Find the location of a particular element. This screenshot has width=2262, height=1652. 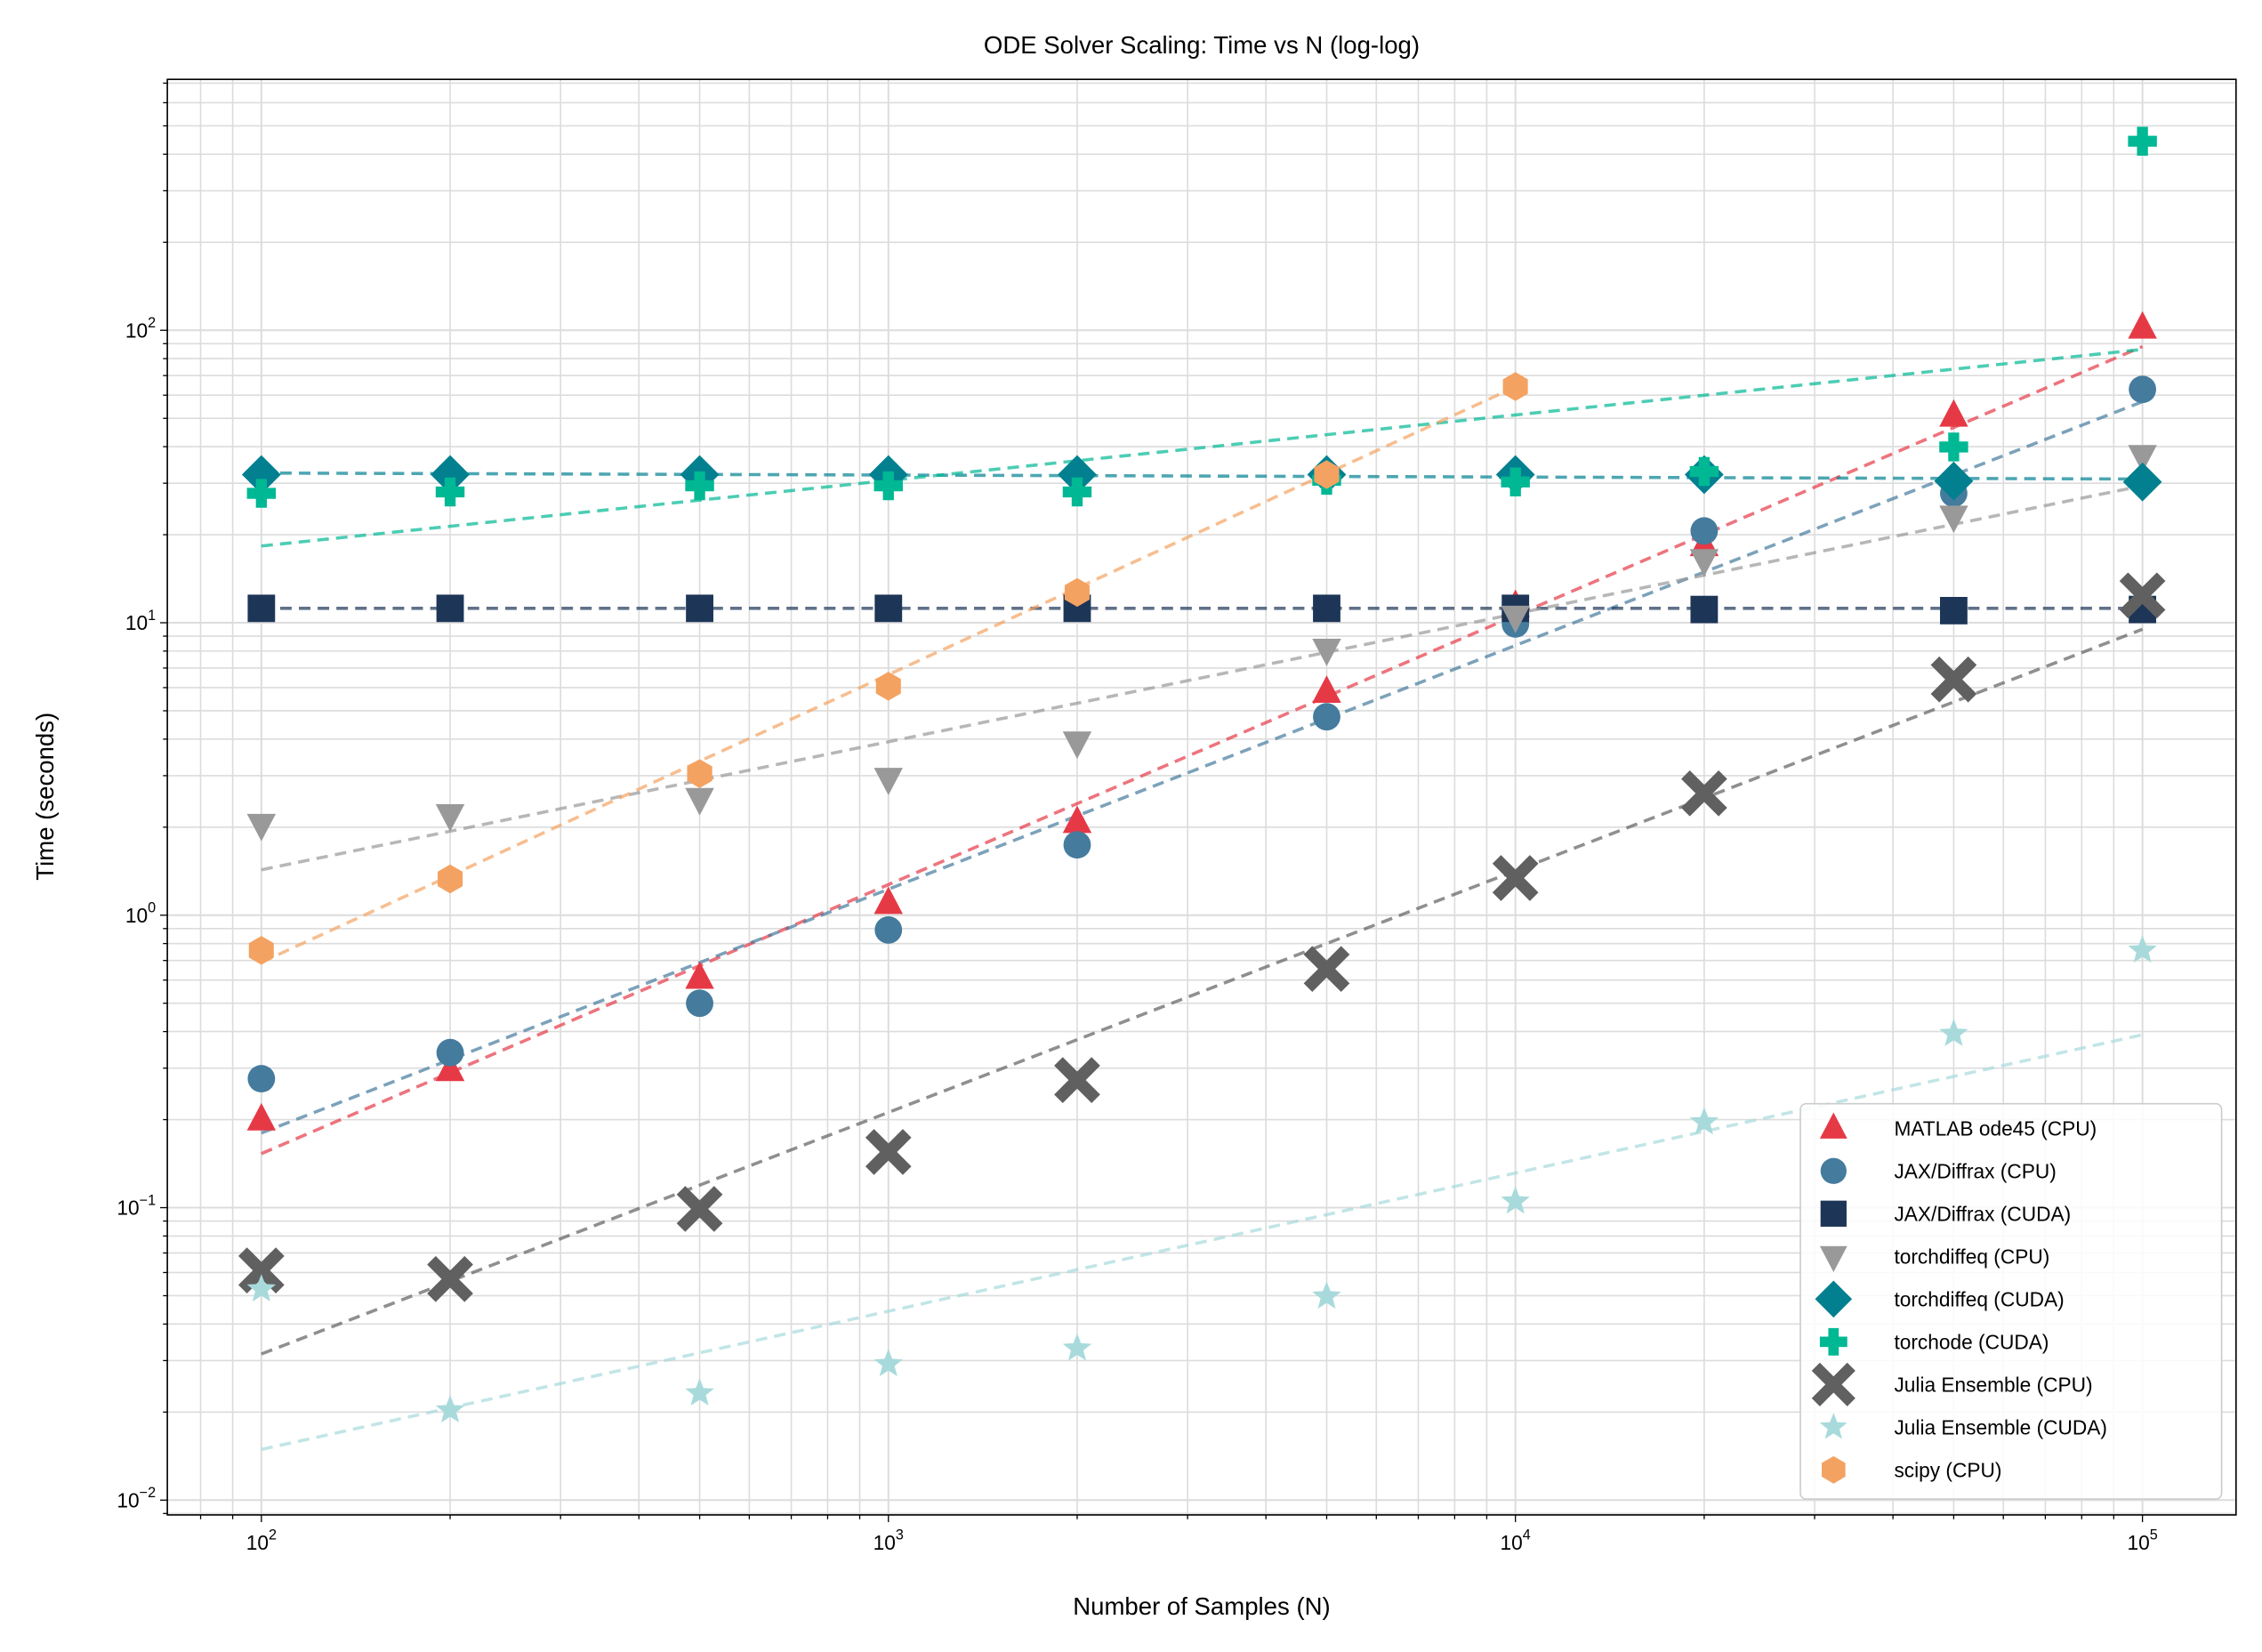

fit-line-torchdiffeq-cuda is located at coordinates (1202, 476).